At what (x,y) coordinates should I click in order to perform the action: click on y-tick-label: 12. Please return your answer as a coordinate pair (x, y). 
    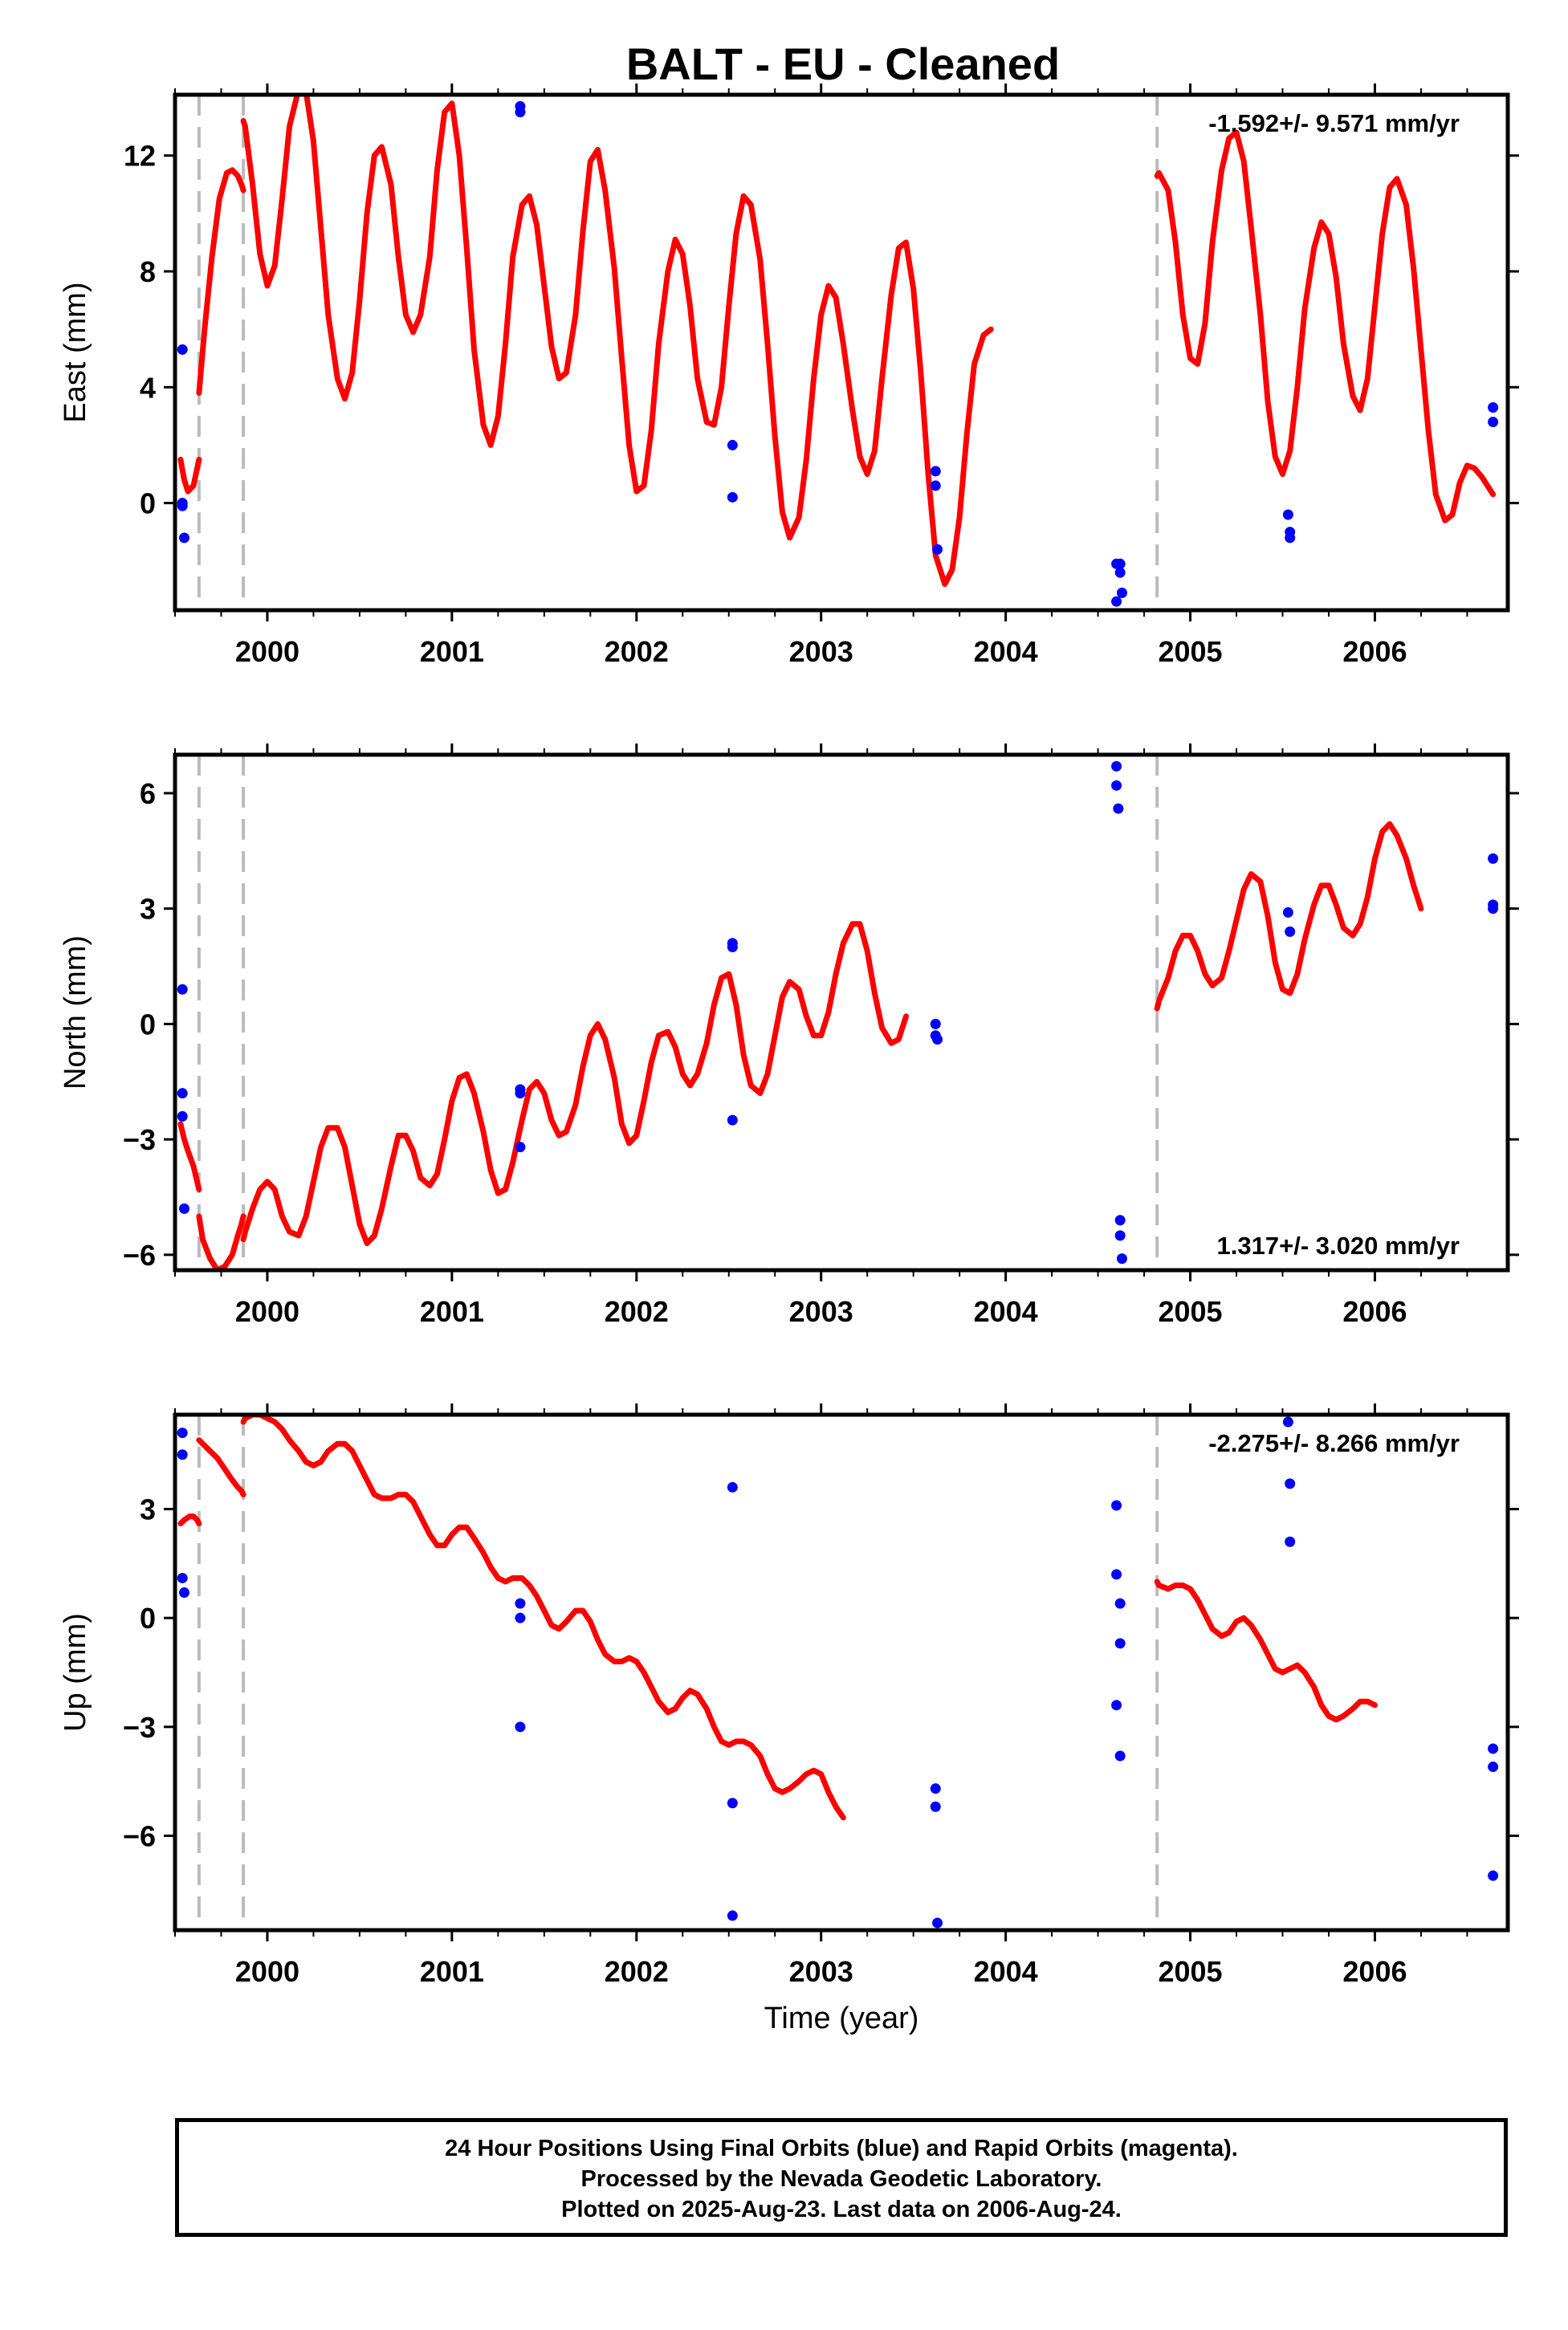
    Looking at the image, I should click on (140, 156).